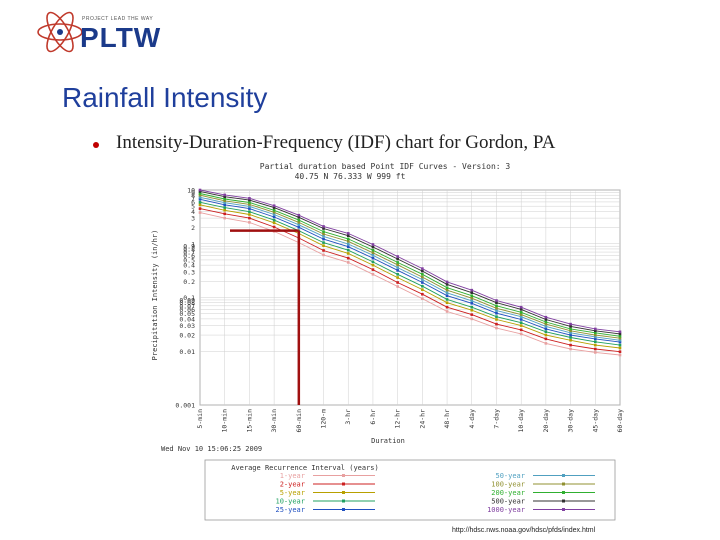  Describe the element at coordinates (107, 32) in the screenshot. I see `pltw-logo` at that location.